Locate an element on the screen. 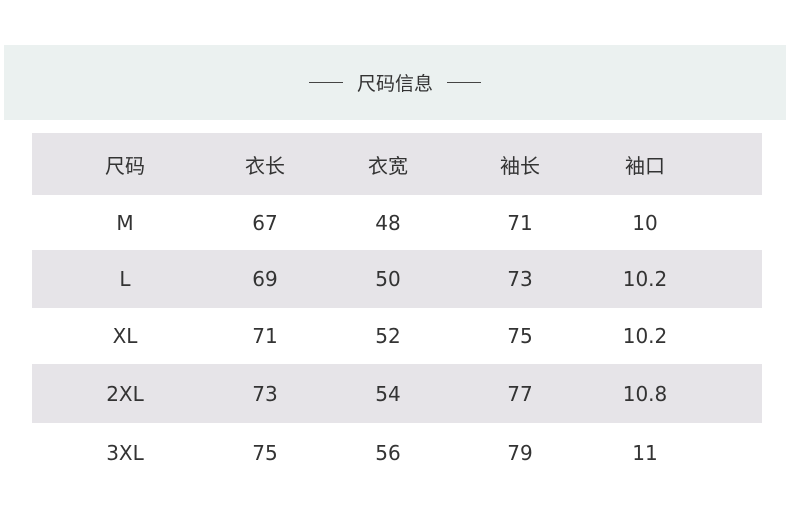  header-cell: 衣长 is located at coordinates (265, 165).